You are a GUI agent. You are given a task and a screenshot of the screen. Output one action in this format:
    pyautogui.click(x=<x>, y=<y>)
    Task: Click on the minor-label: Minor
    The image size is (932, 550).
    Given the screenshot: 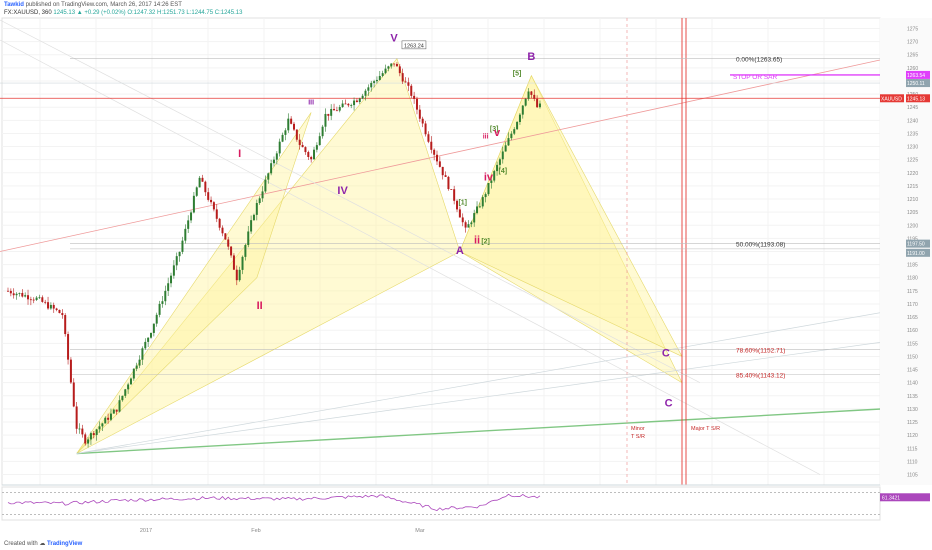 What is the action you would take?
    pyautogui.click(x=638, y=429)
    